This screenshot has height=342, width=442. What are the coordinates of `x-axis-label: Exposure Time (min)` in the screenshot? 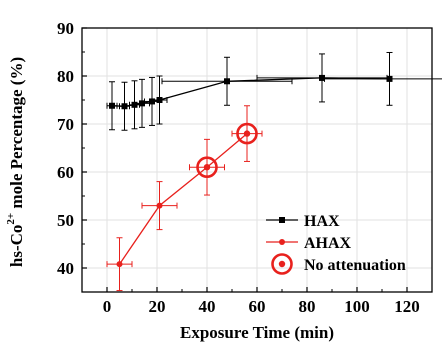 It's located at (257, 332).